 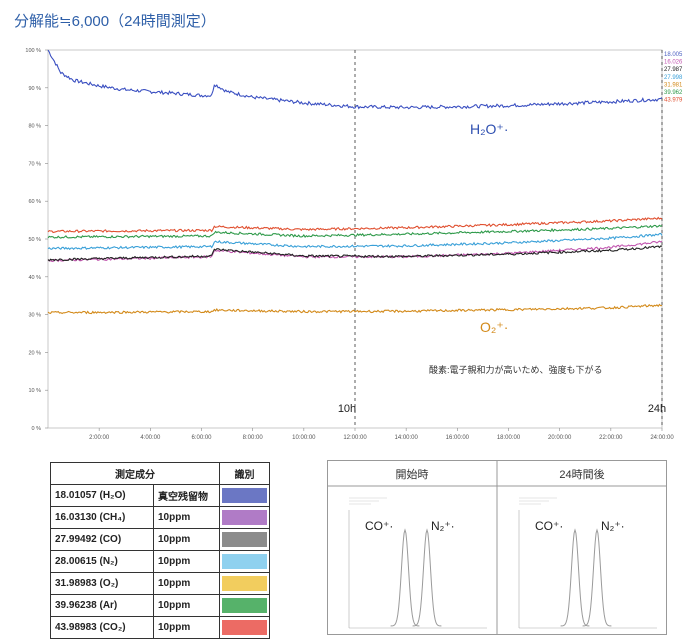 What do you see at coordinates (34, 391) in the screenshot?
I see `y-tick-label: 10 %` at bounding box center [34, 391].